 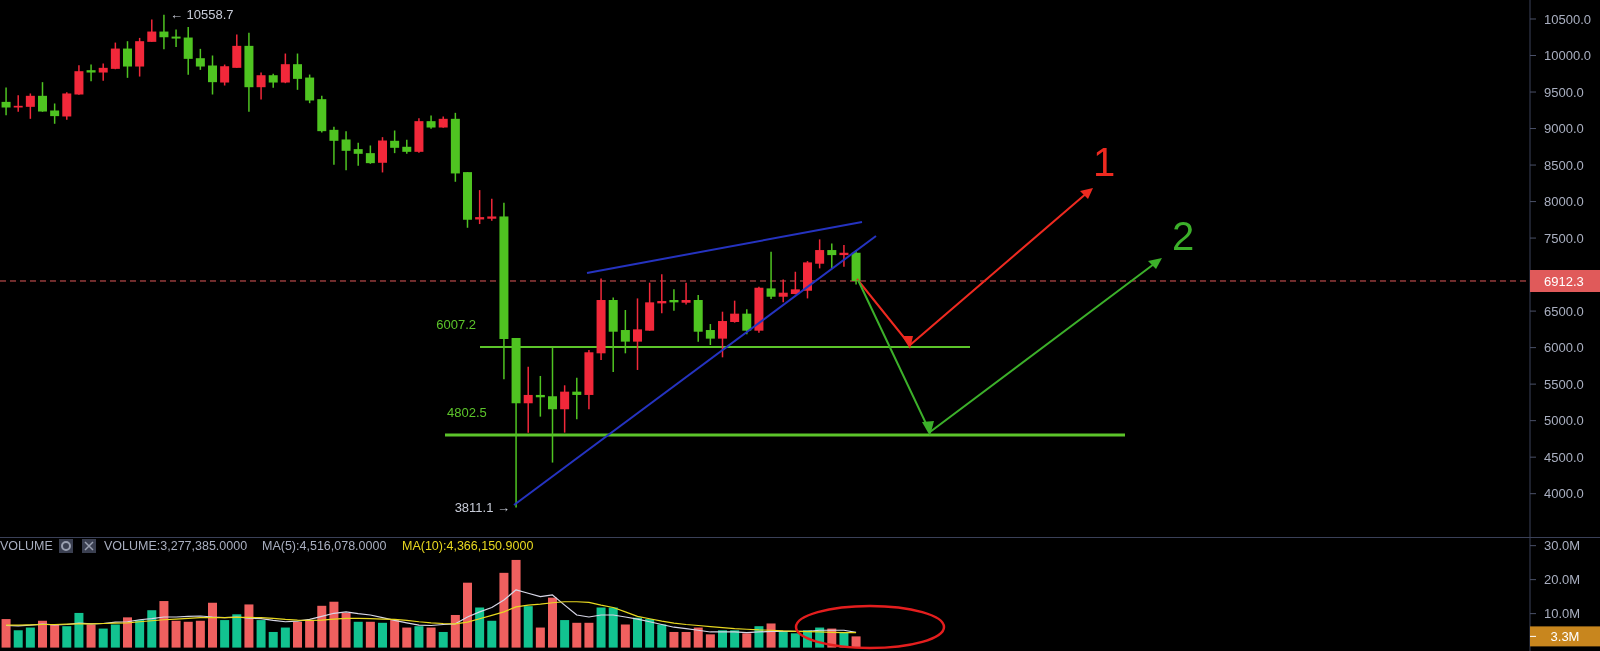 I want to click on y-tick-label: 6500.0, so click(x=1564, y=311).